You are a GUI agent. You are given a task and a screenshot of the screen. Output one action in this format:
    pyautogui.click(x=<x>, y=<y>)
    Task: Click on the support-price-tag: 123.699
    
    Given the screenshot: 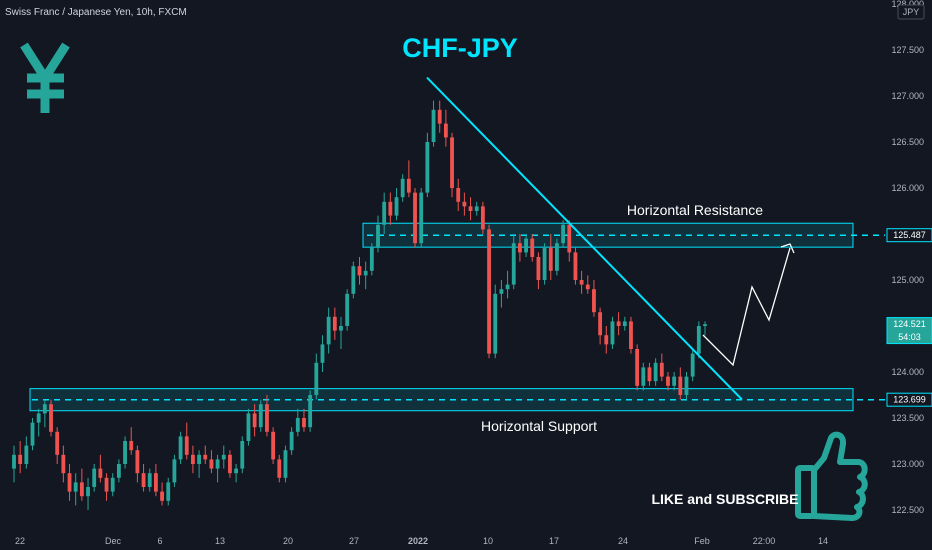 What is the action you would take?
    pyautogui.click(x=909, y=399)
    